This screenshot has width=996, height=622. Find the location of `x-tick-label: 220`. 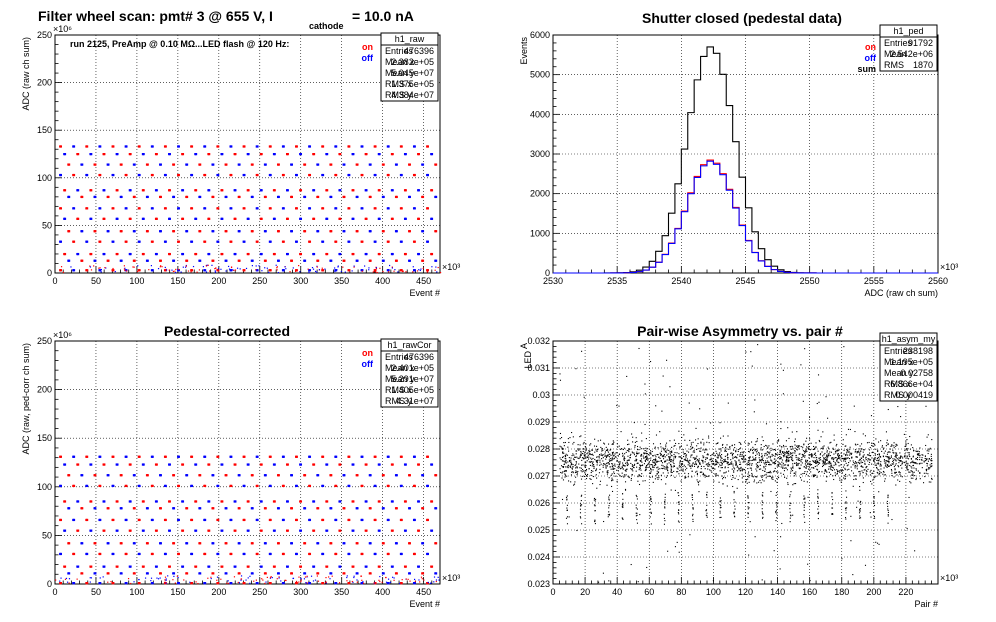

x-tick-label: 220 is located at coordinates (905, 592).